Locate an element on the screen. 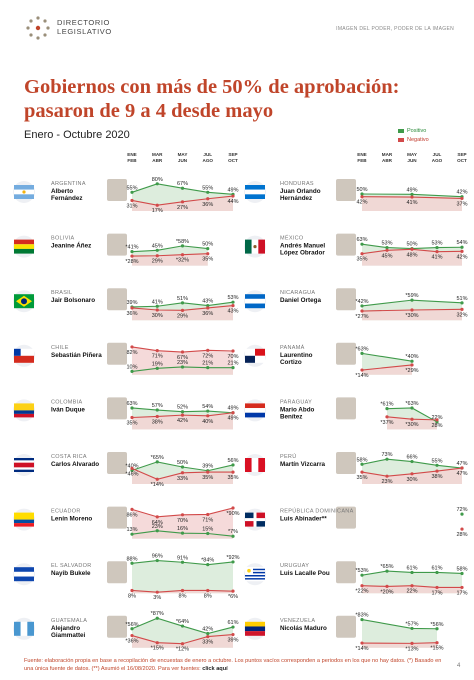 The height and width of the screenshot is (680, 474). negative-value-label: 44% is located at coordinates (232, 202).